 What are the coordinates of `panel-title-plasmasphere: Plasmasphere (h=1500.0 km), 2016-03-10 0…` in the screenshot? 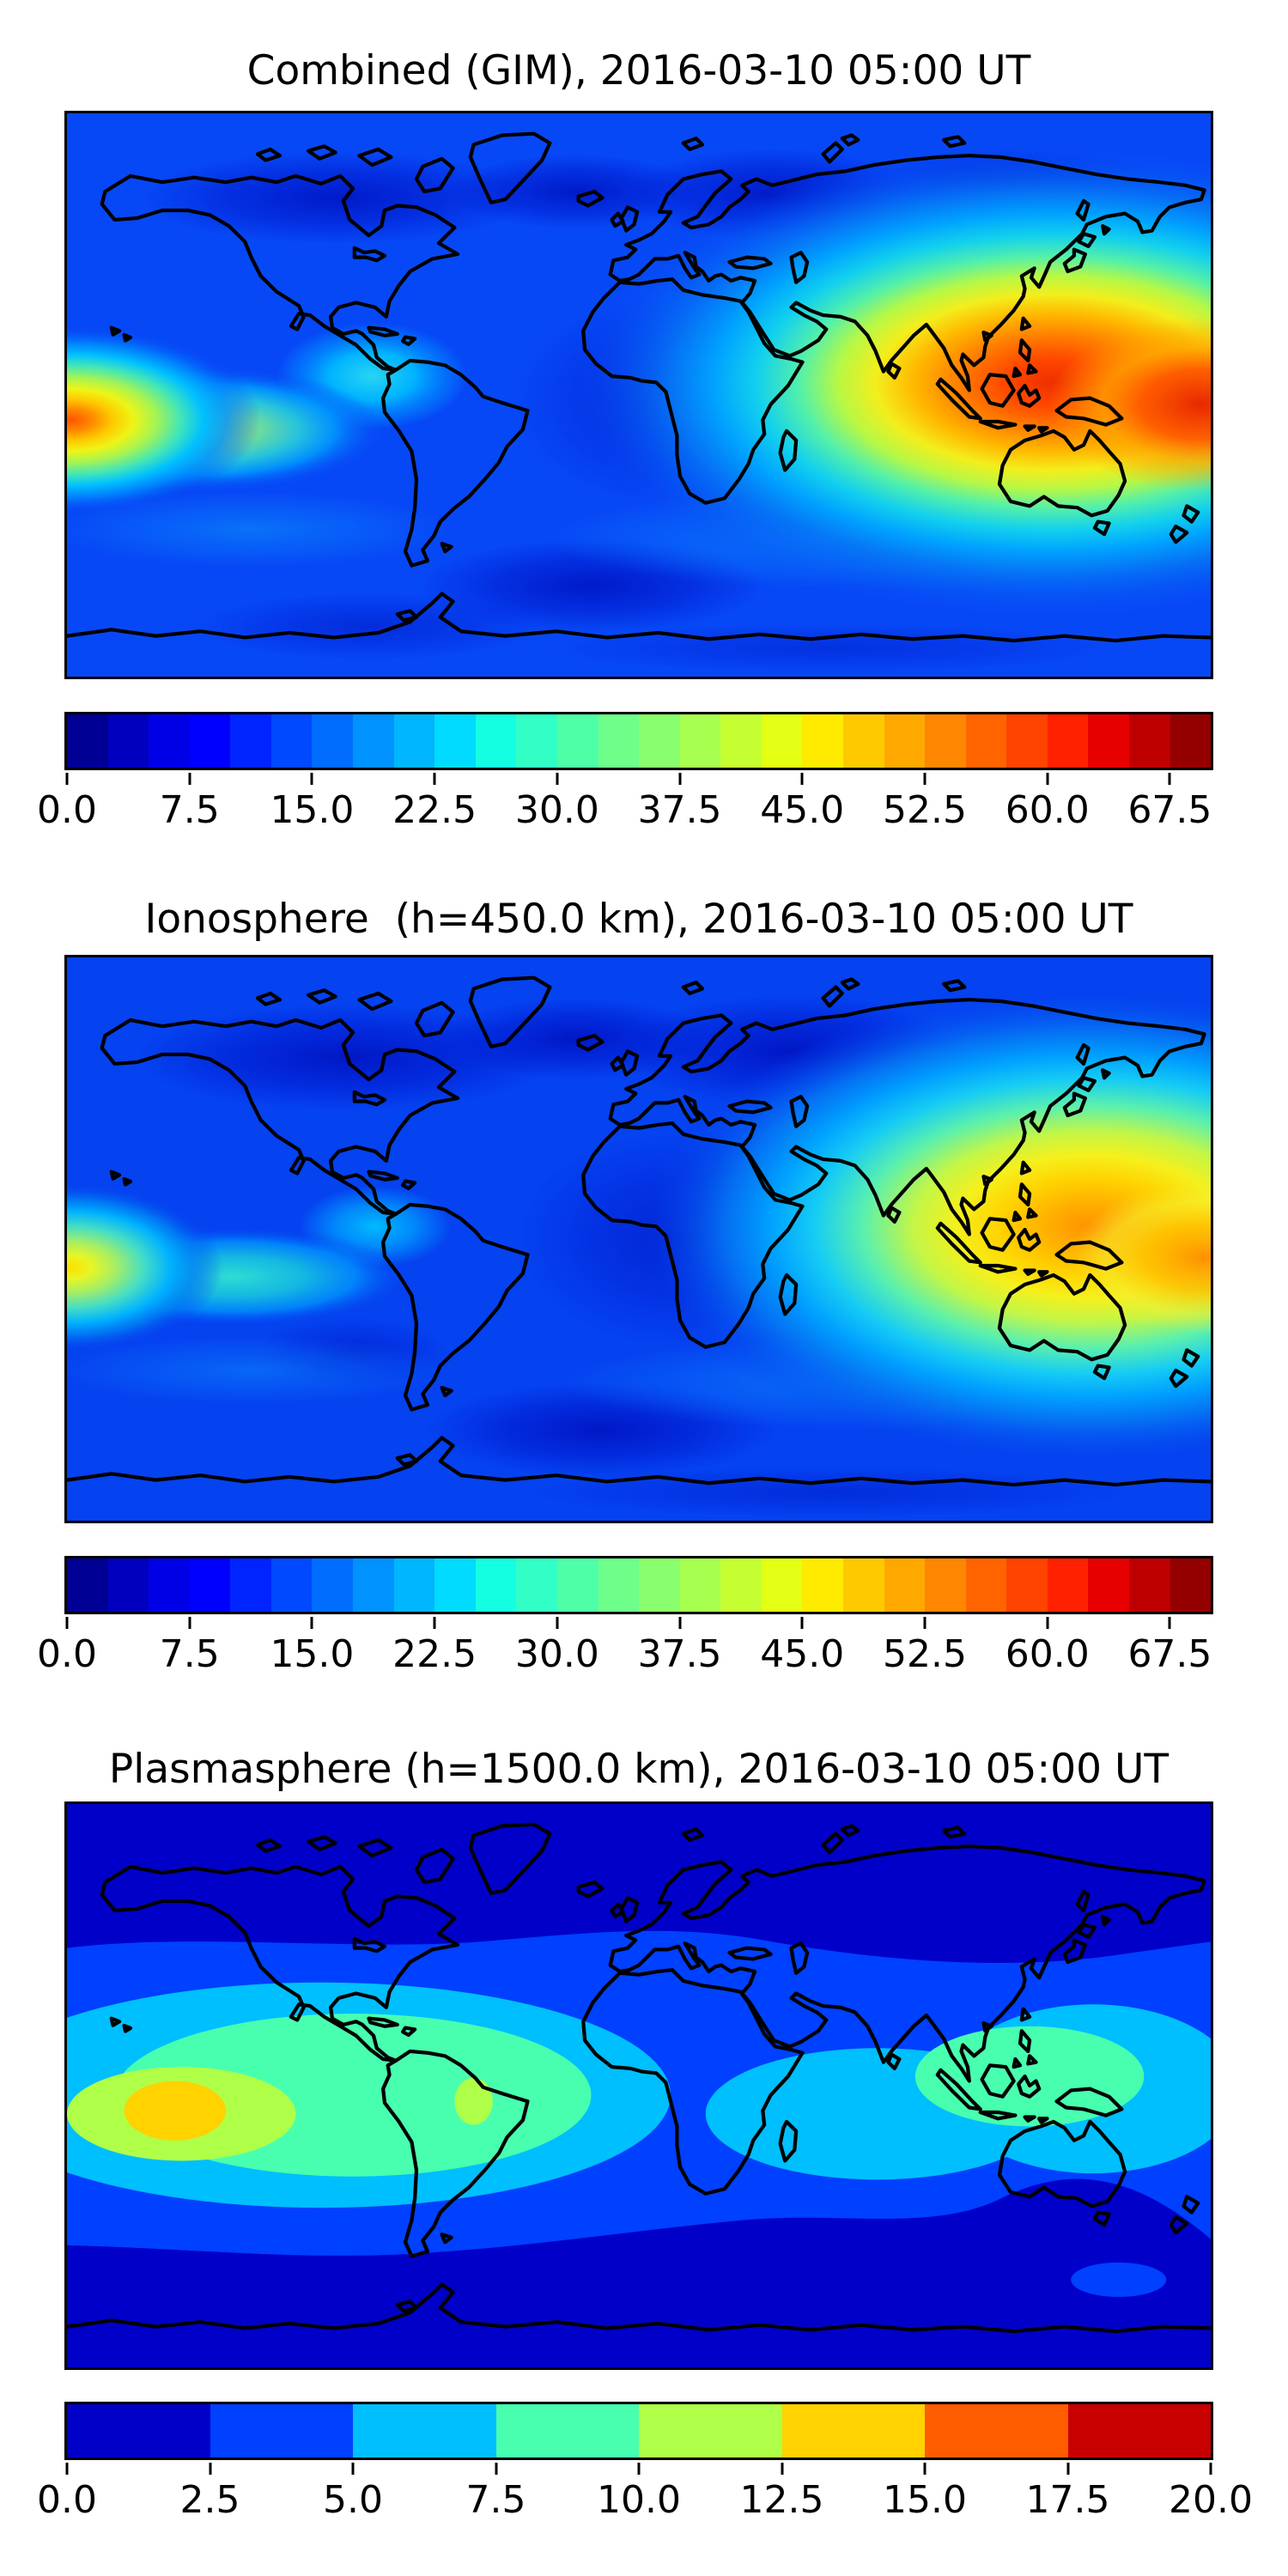 It's located at (639, 1770).